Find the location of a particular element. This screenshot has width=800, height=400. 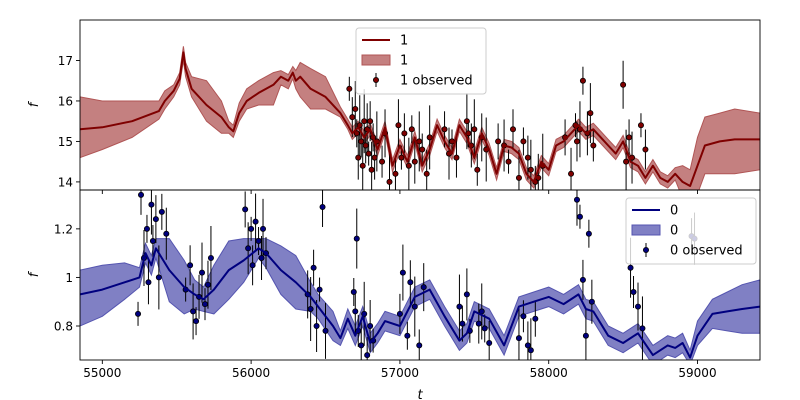

x-tick-label: 59000 is located at coordinates (697, 373).